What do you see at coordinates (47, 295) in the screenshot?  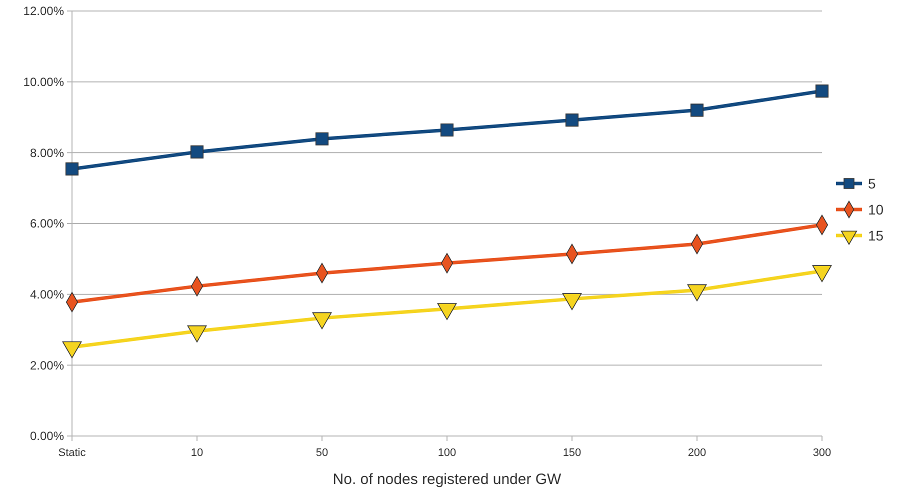 I see `y-tick-label: 4.00%` at bounding box center [47, 295].